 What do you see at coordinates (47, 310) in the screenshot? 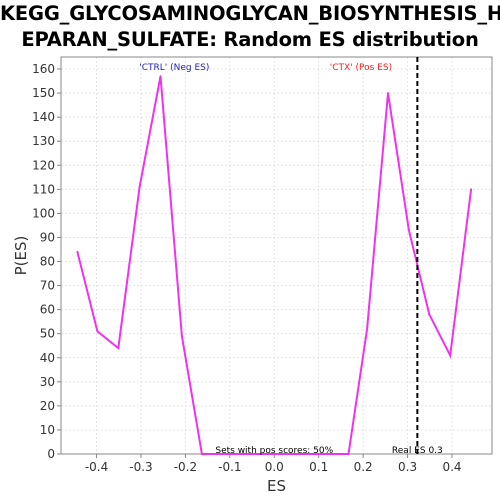
I see `y-tick-label: 60` at bounding box center [47, 310].